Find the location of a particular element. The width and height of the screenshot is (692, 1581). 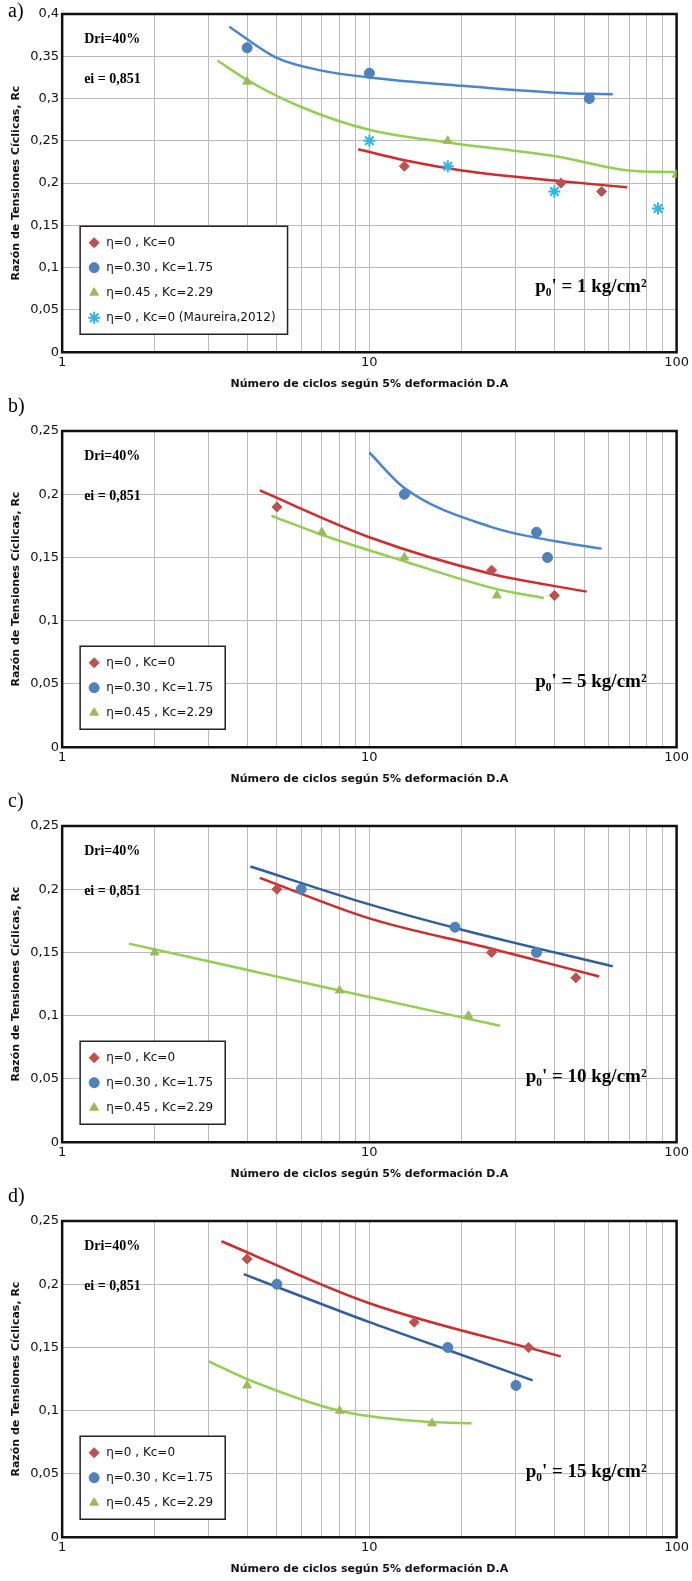

y-tick-label: 0,35 is located at coordinates (45, 55).